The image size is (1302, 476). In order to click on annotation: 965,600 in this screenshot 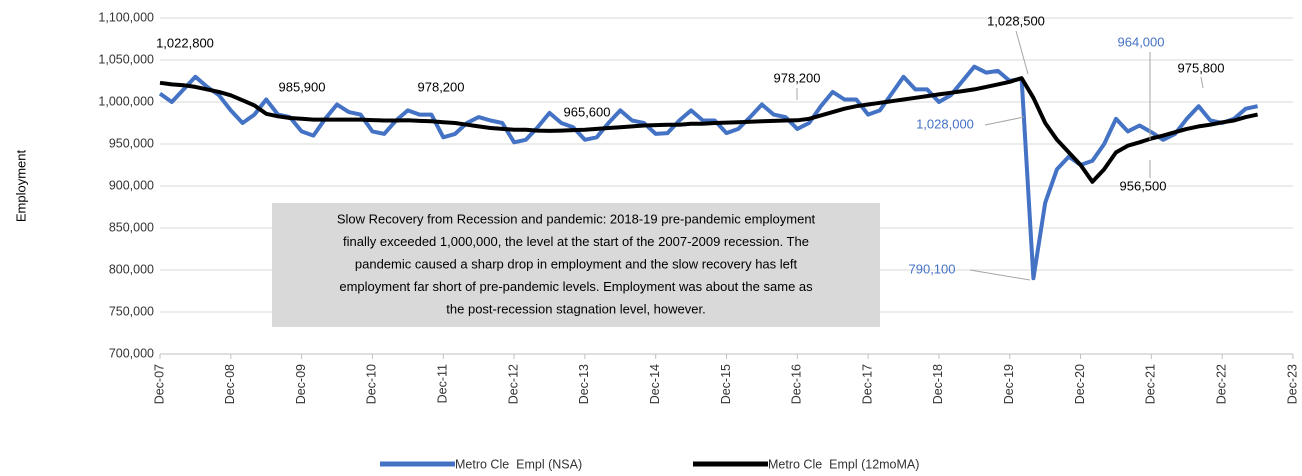, I will do `click(587, 111)`.